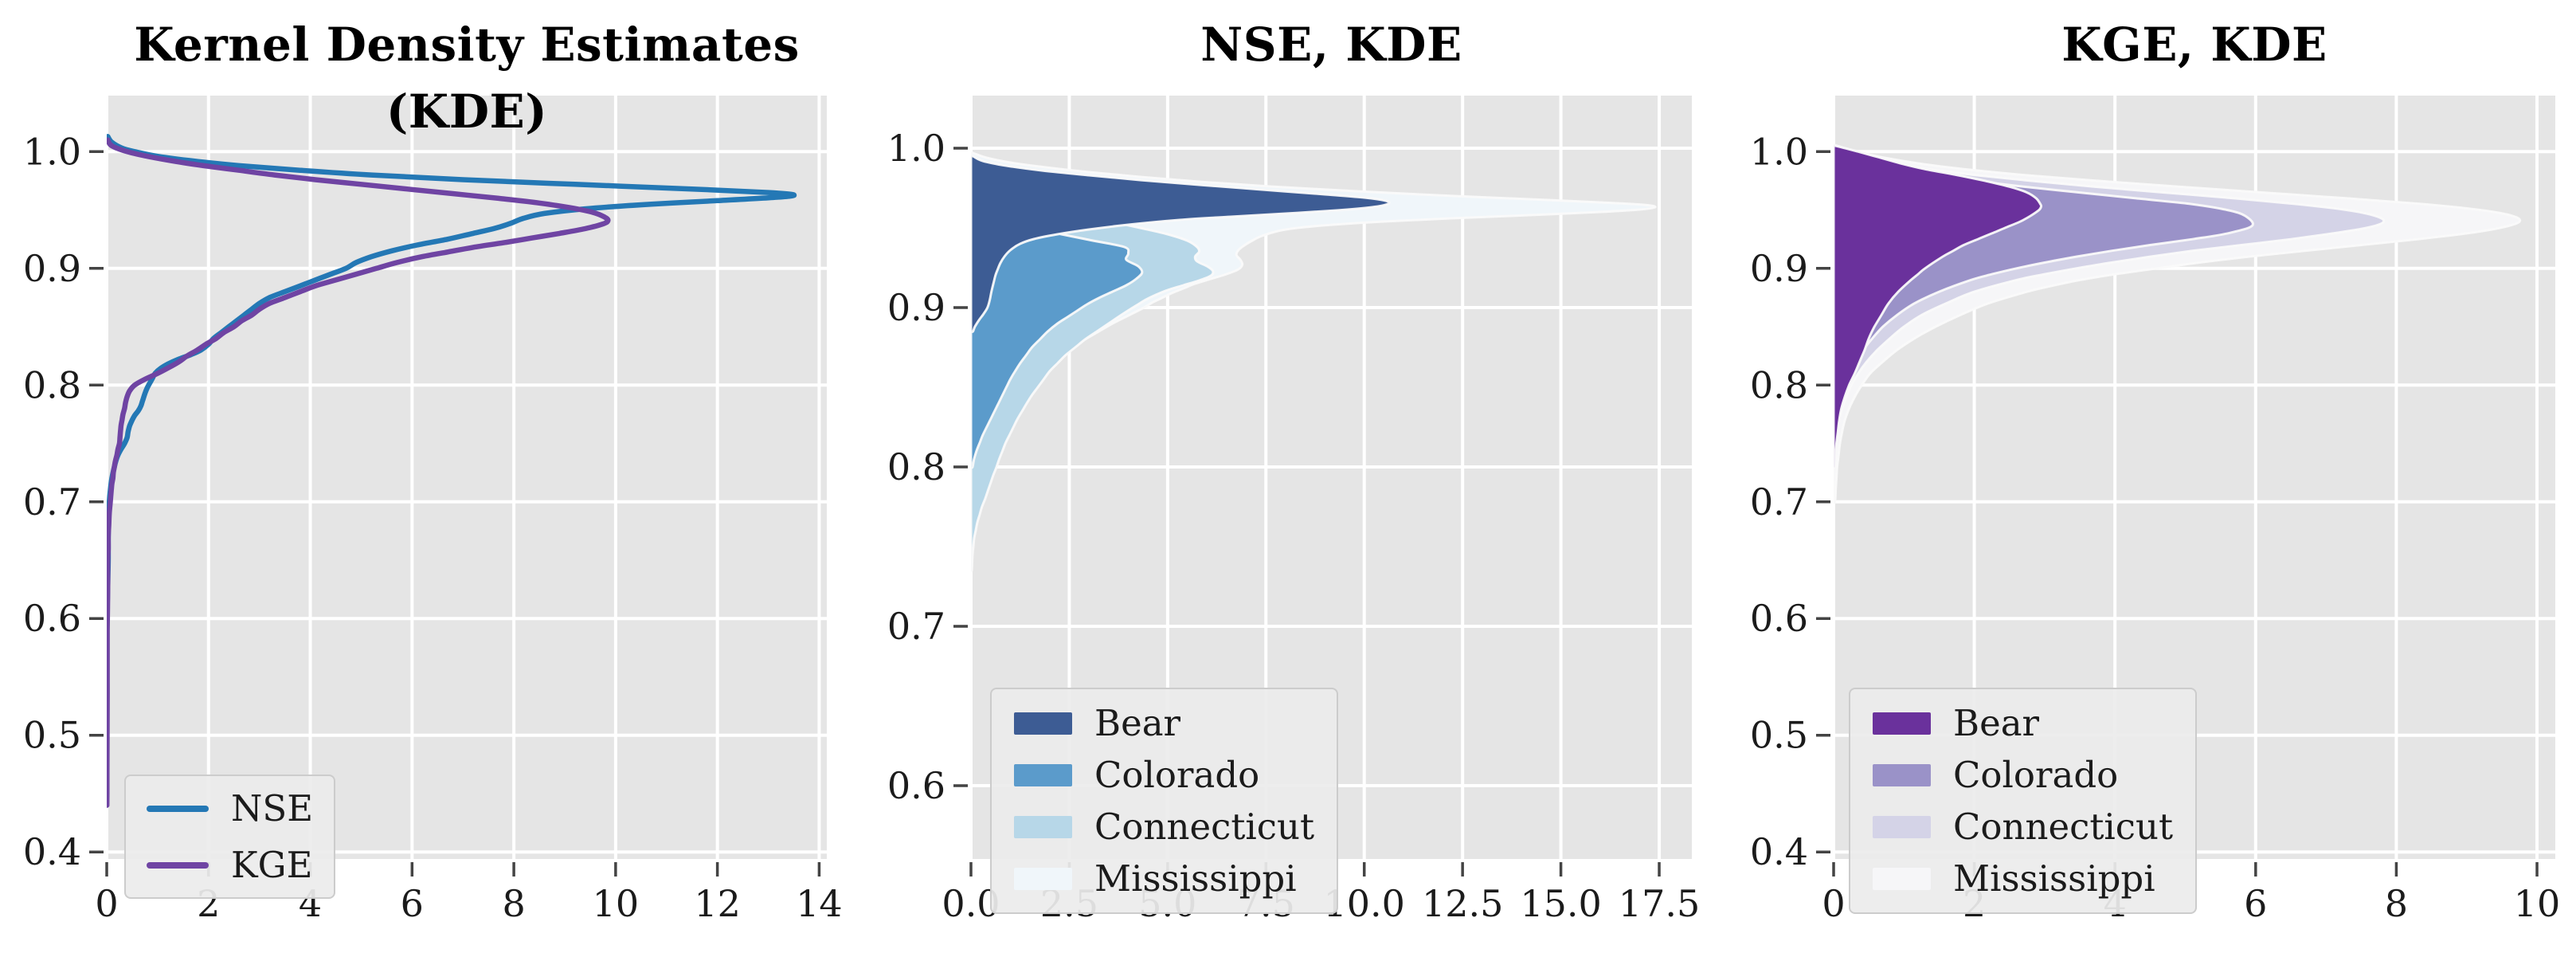 The image size is (2576, 953). What do you see at coordinates (230, 837) in the screenshot?
I see `legend: NSE KGE` at bounding box center [230, 837].